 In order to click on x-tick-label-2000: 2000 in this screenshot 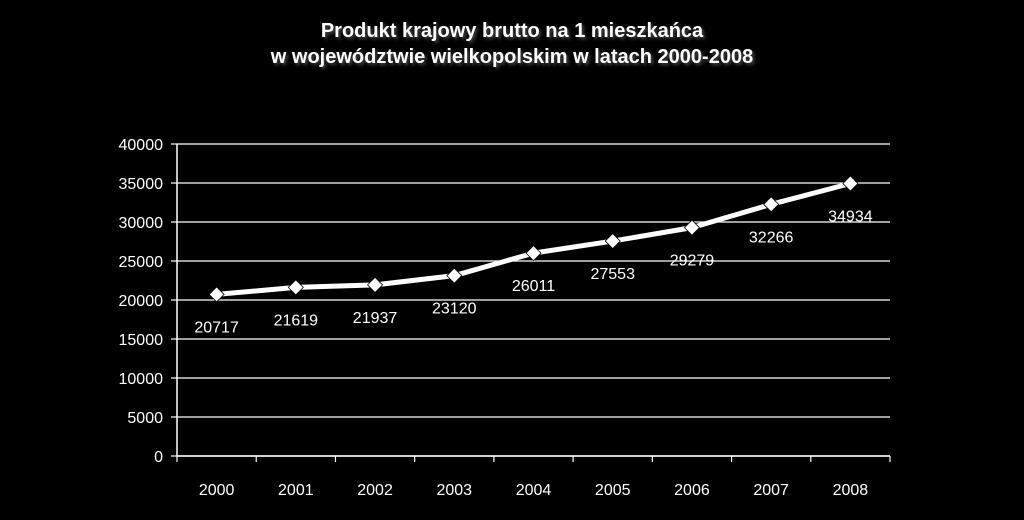, I will do `click(217, 490)`.